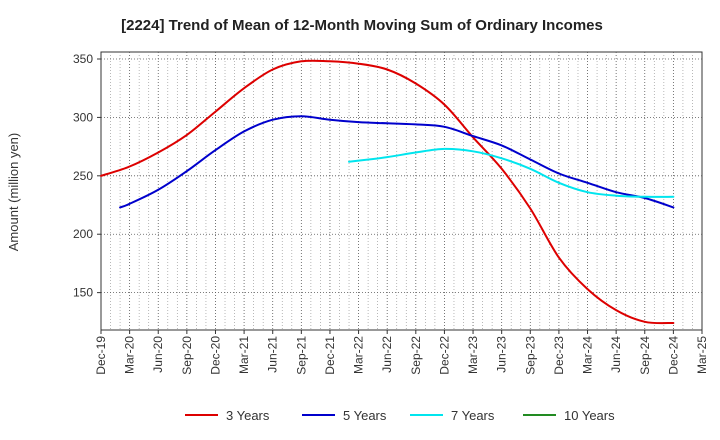 The height and width of the screenshot is (440, 720). What do you see at coordinates (273, 354) in the screenshot?
I see `x-tick-label: Jun-21` at bounding box center [273, 354].